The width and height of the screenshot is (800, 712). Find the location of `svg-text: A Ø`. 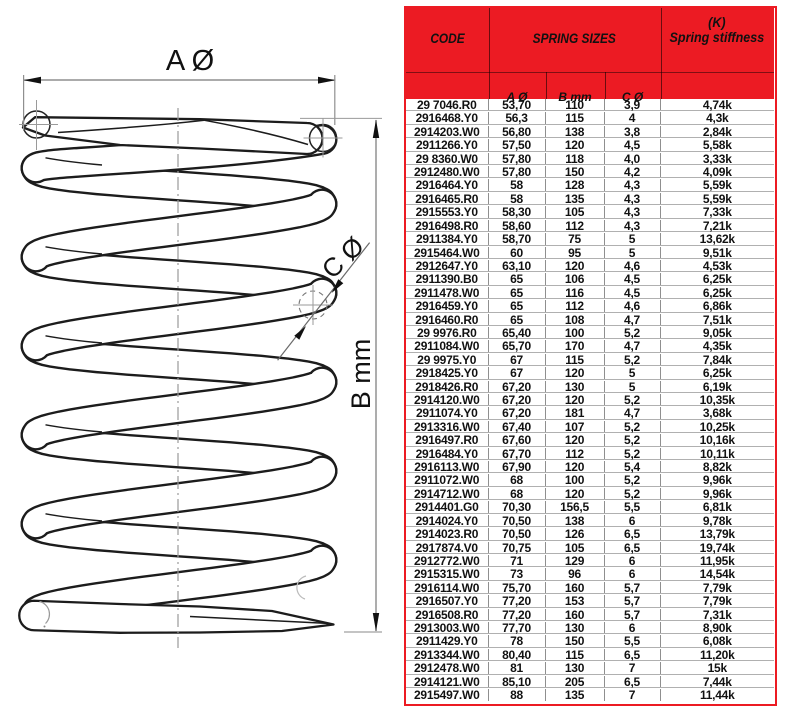

svg-text: A Ø is located at coordinates (190, 61).